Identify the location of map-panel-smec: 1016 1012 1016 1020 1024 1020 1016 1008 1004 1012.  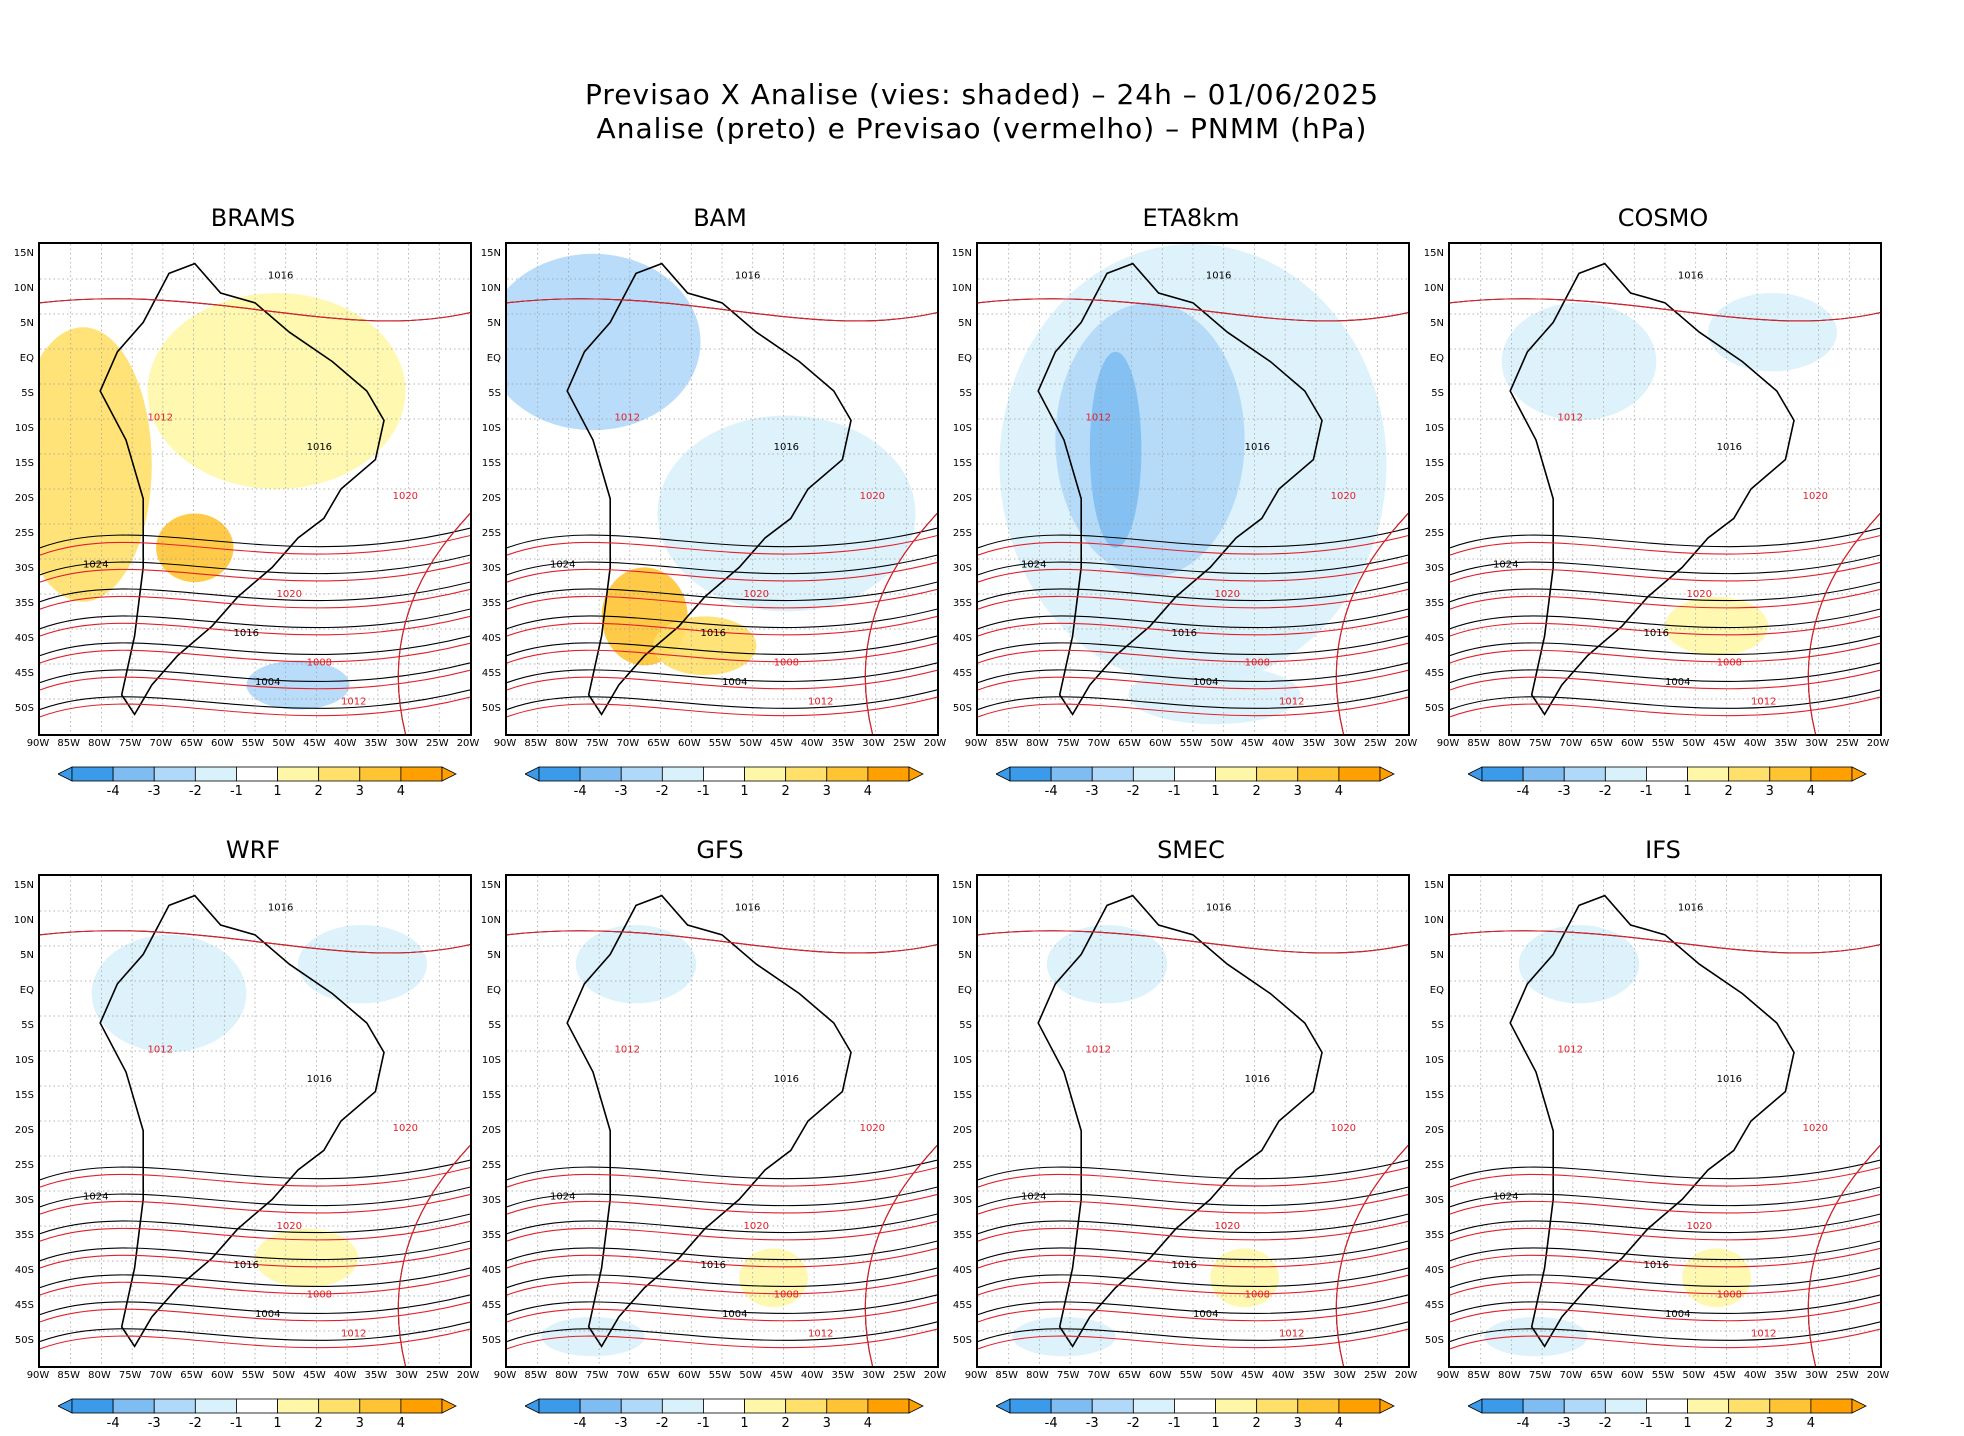
(1193, 1121).